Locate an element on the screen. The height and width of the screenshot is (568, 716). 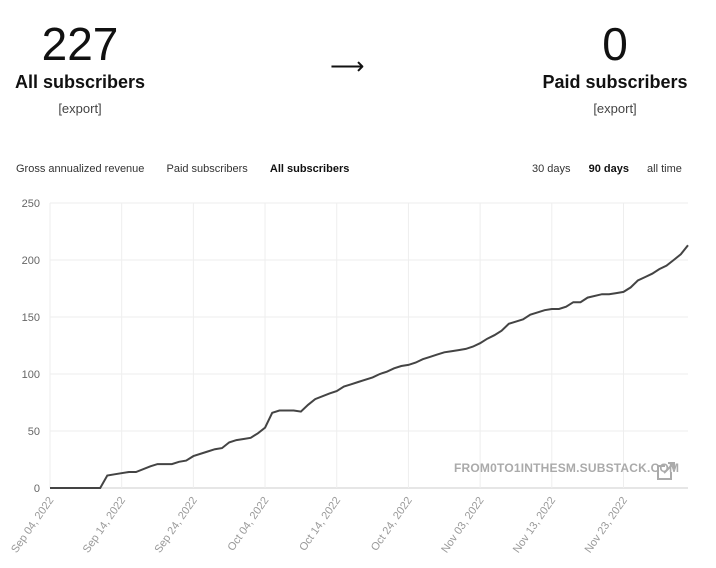
tab-all-time: all time is located at coordinates (664, 169).